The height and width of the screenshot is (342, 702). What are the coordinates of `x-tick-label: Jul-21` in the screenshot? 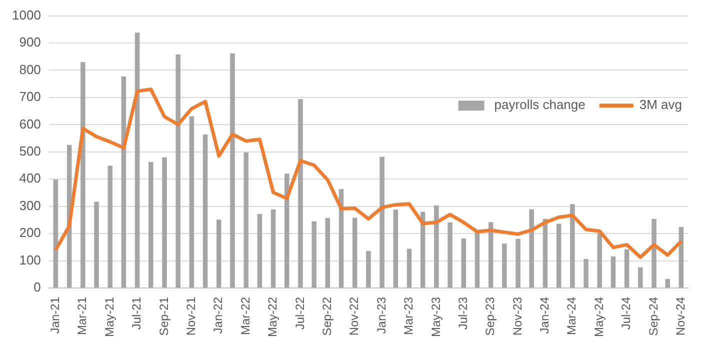 It's located at (137, 313).